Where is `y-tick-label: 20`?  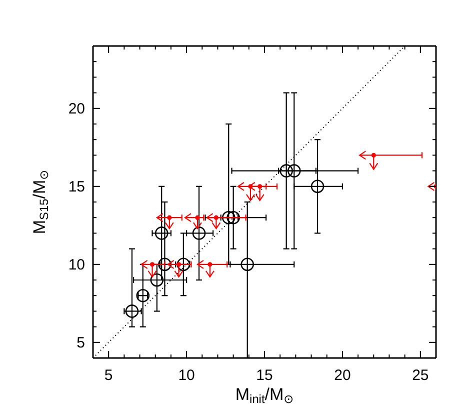 y-tick-label: 20 is located at coordinates (76, 109).